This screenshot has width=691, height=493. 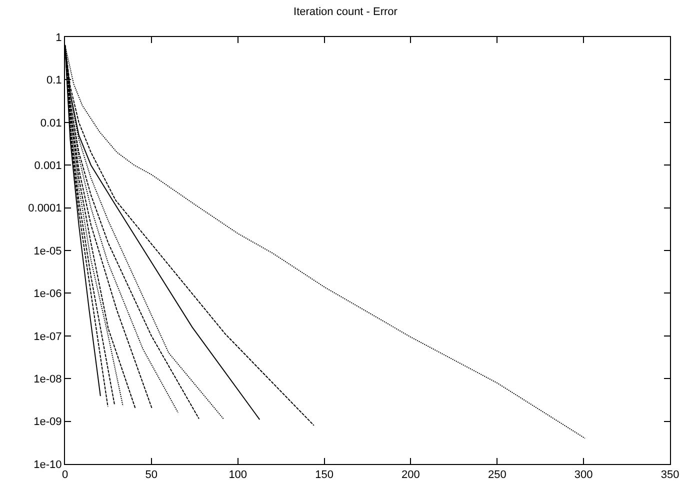 What do you see at coordinates (48, 336) in the screenshot?
I see `y-tick-label: 1e-07` at bounding box center [48, 336].